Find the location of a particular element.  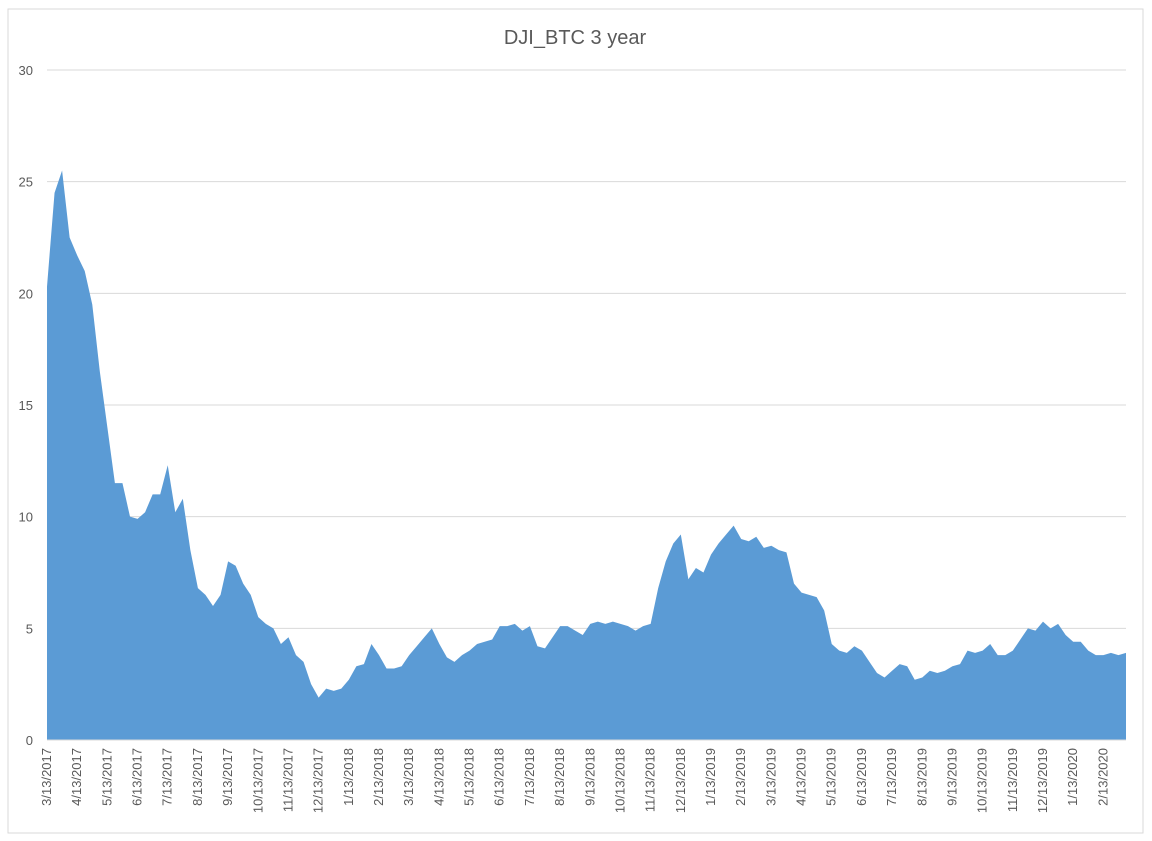

x-tick-label: 5/13/2019 is located at coordinates (831, 777).